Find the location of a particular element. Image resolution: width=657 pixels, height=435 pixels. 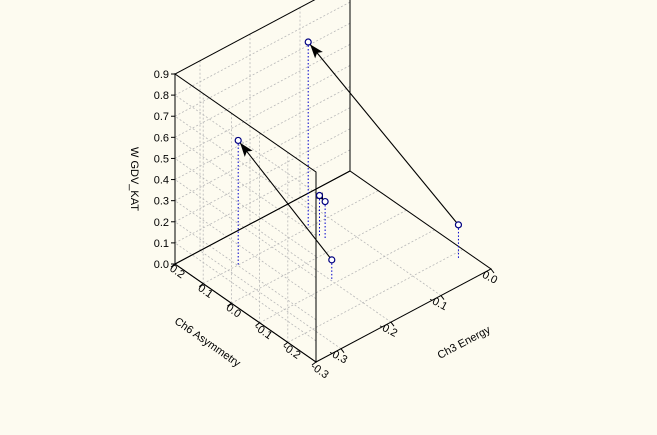

y-tick-label: -0.2 is located at coordinates (291, 351).